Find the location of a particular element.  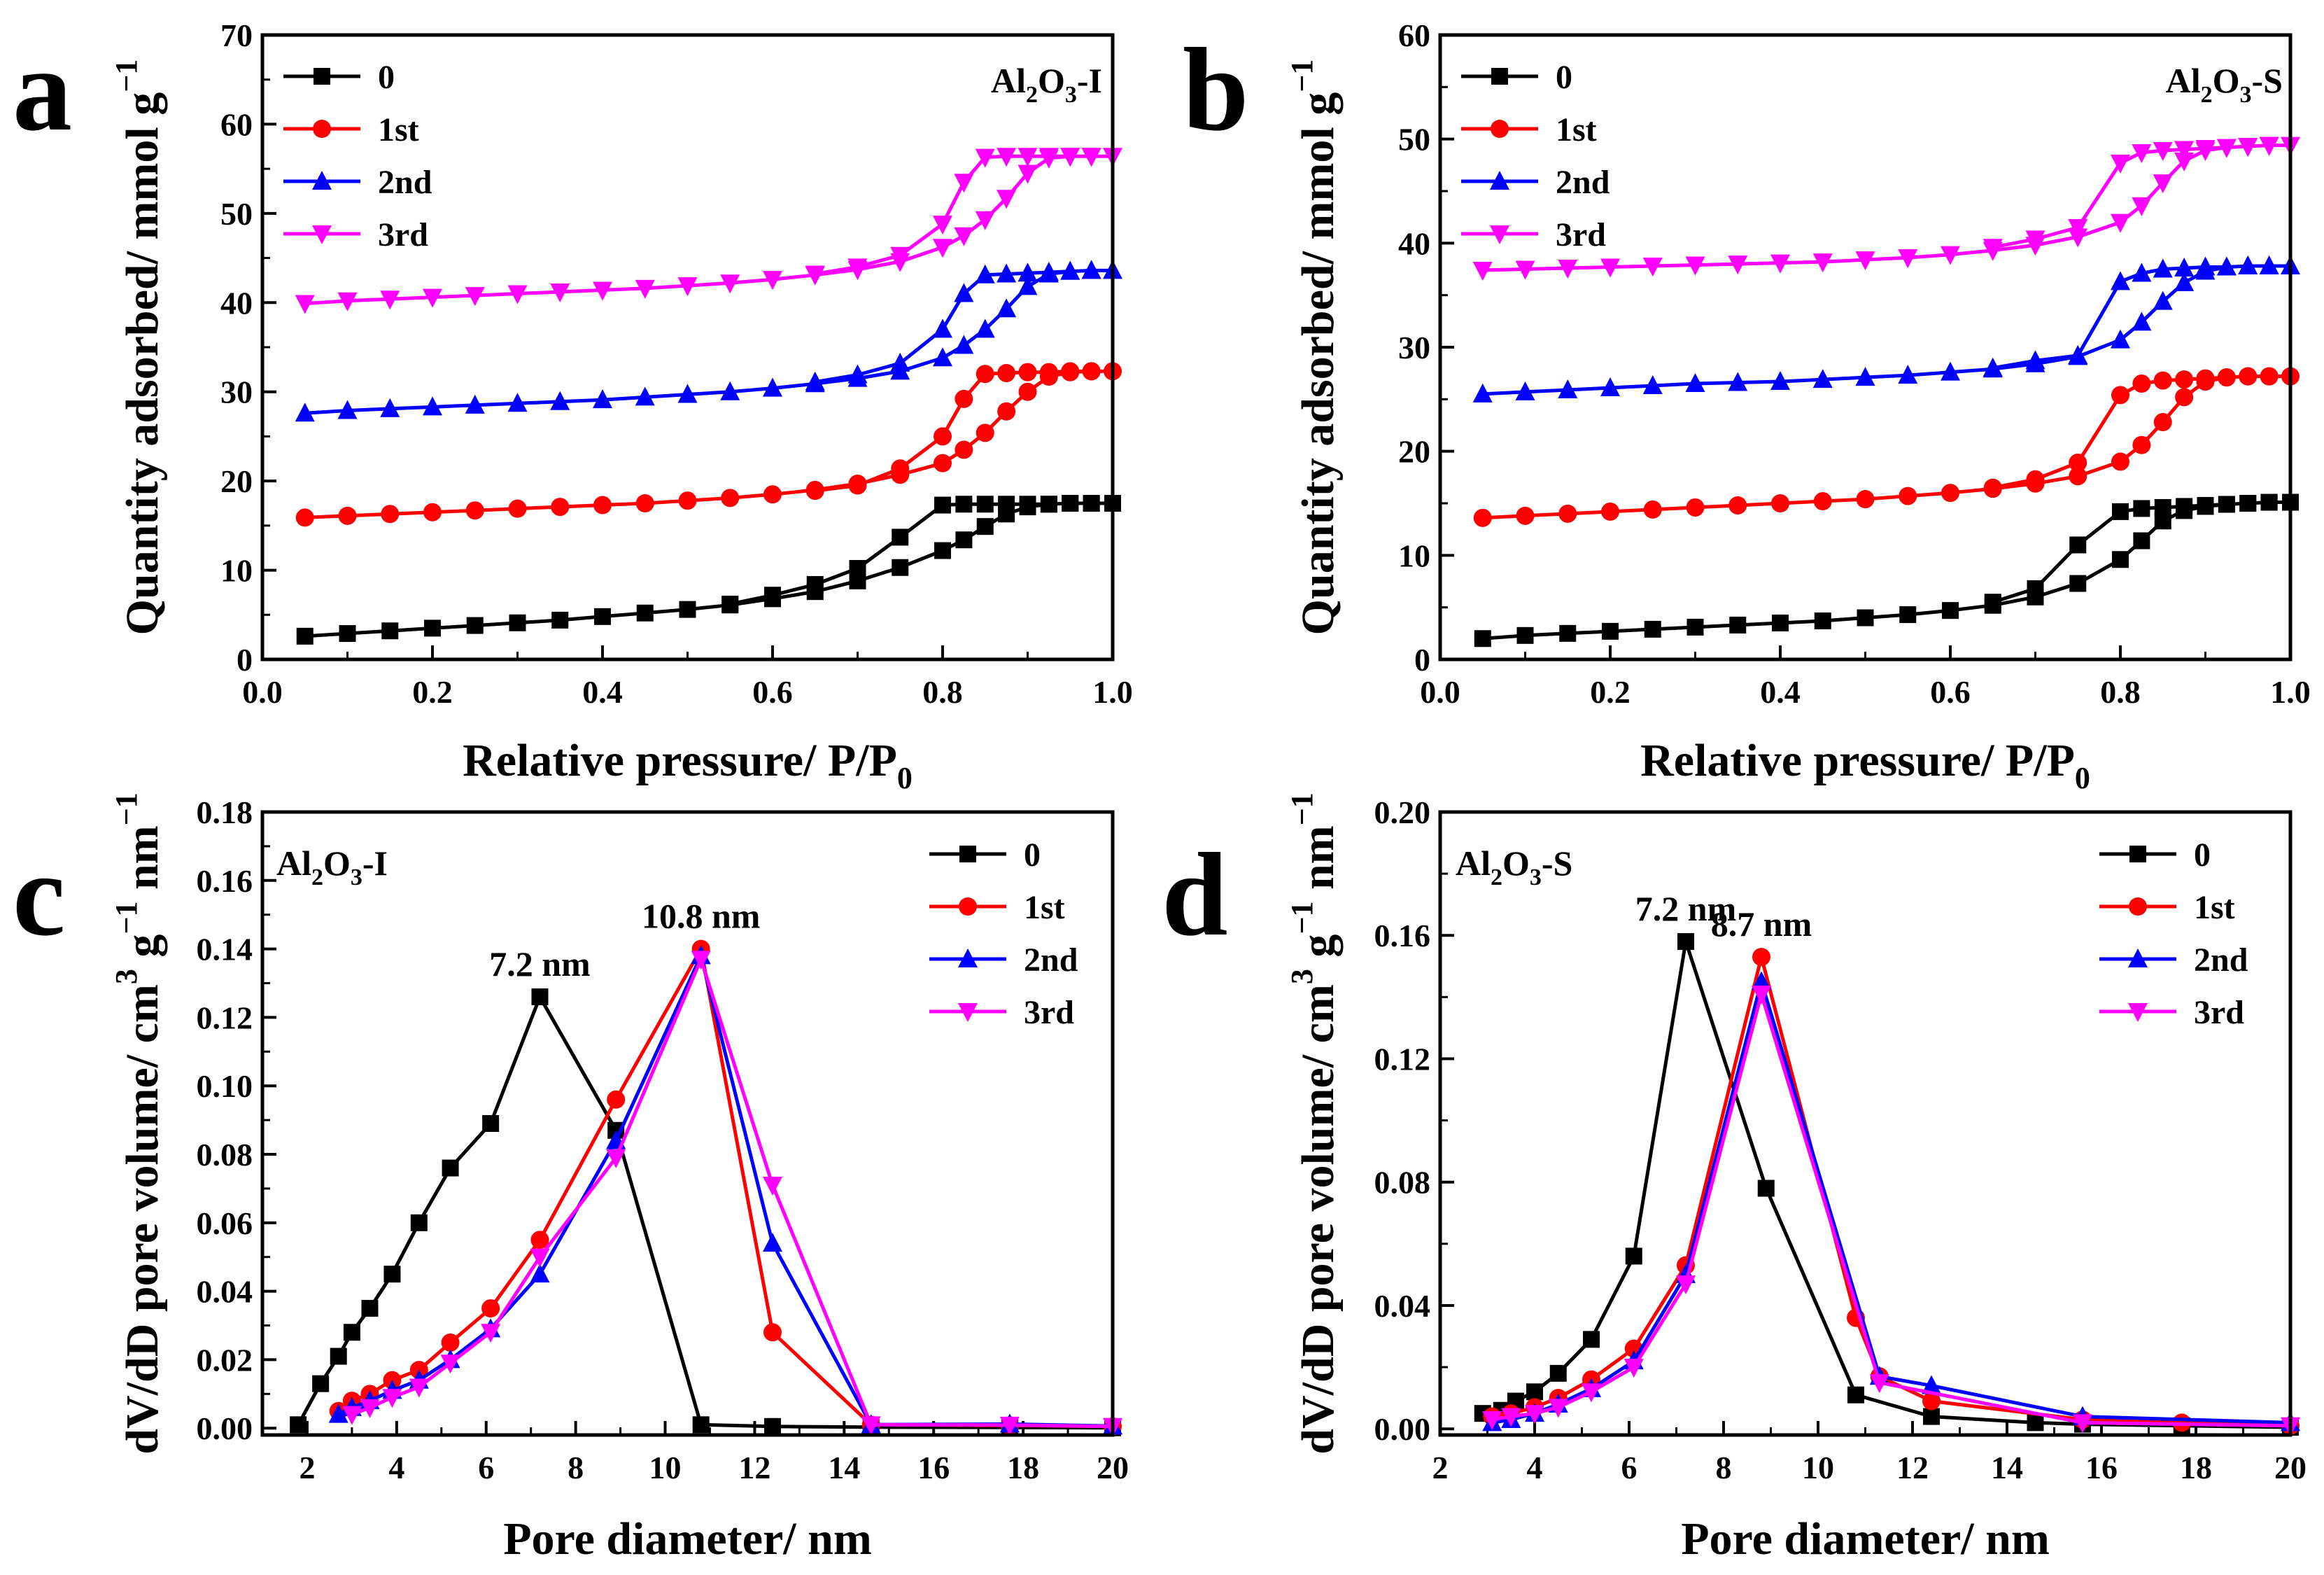

x-tick-label: 12 is located at coordinates (754, 1467).